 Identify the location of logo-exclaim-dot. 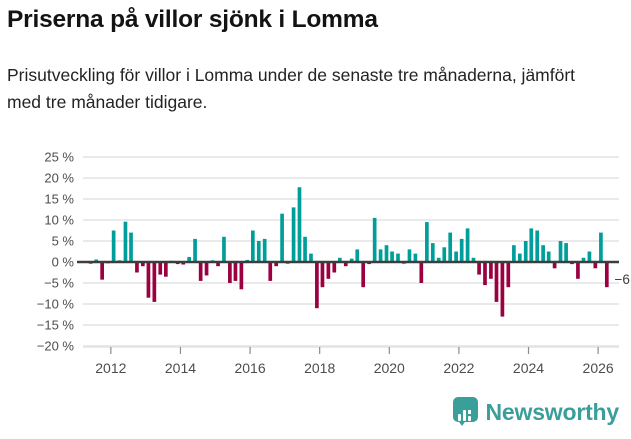
(469, 412).